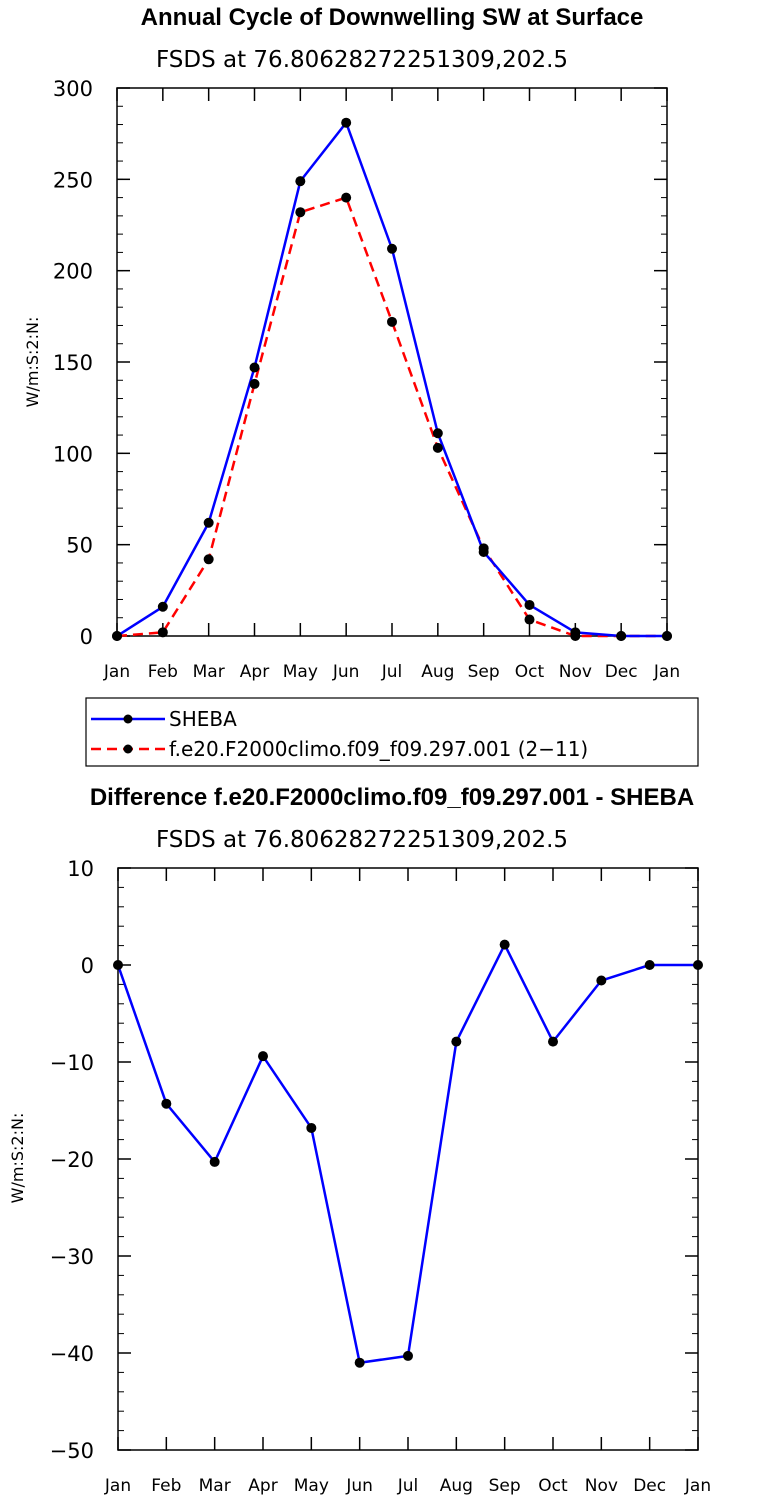  Describe the element at coordinates (79, 546) in the screenshot. I see `y-tick-label: 50` at that location.